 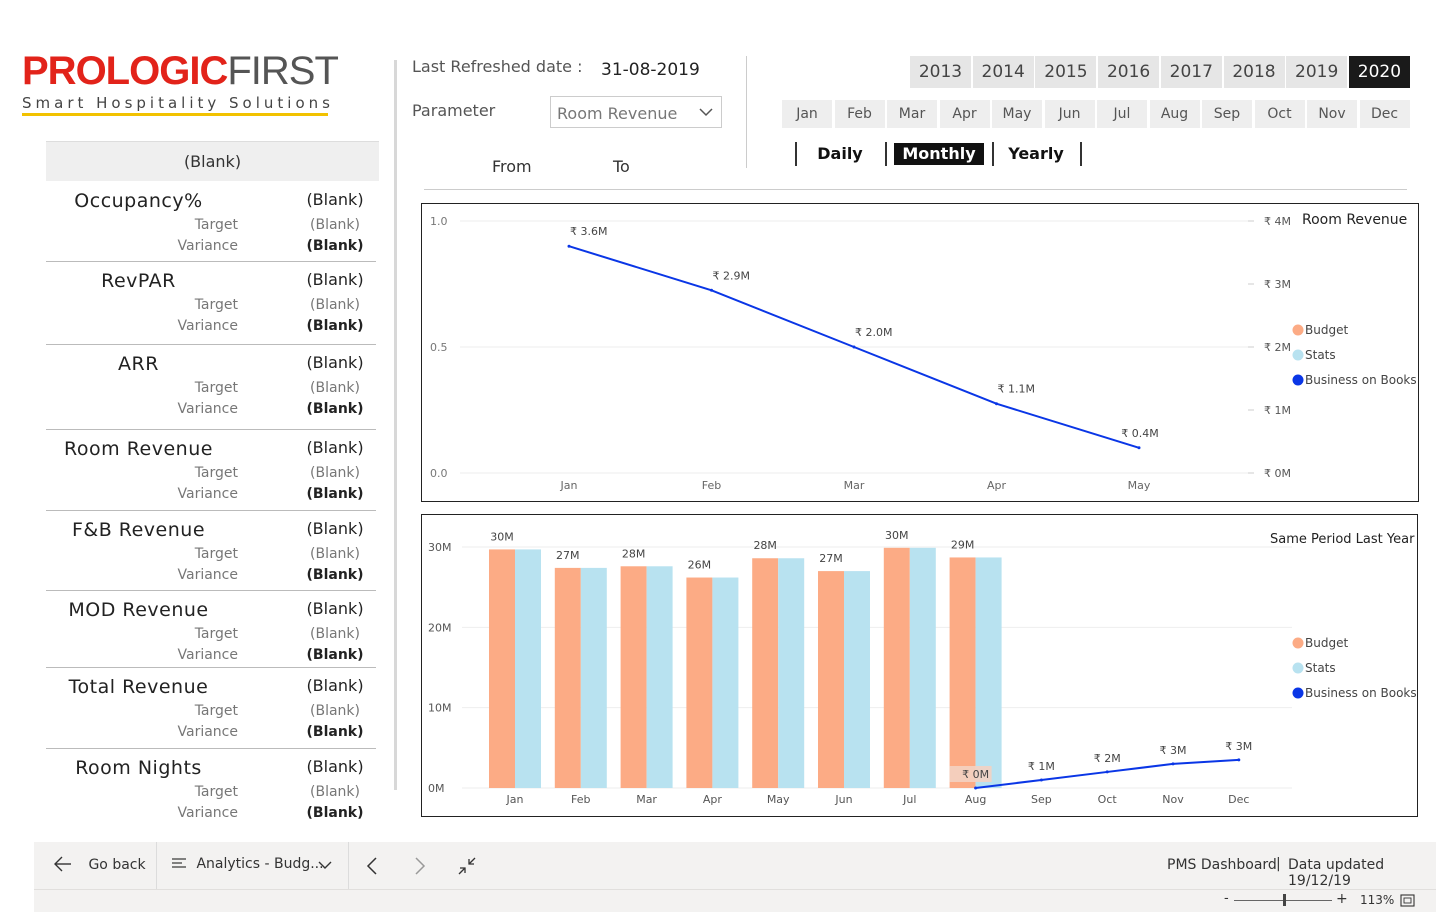 I want to click on y-tick-label: 10M, so click(x=440, y=708).